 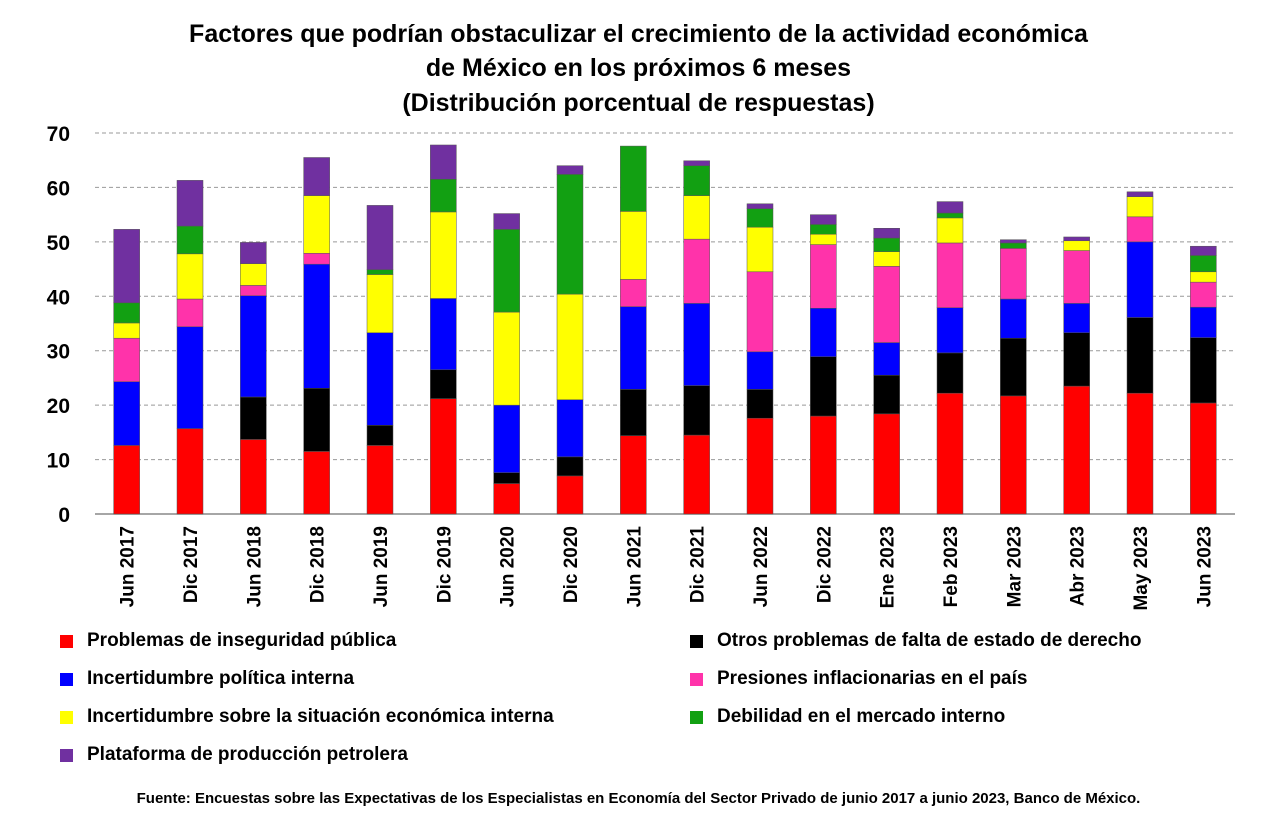 I want to click on y-tick-label: 30, so click(x=58, y=352).